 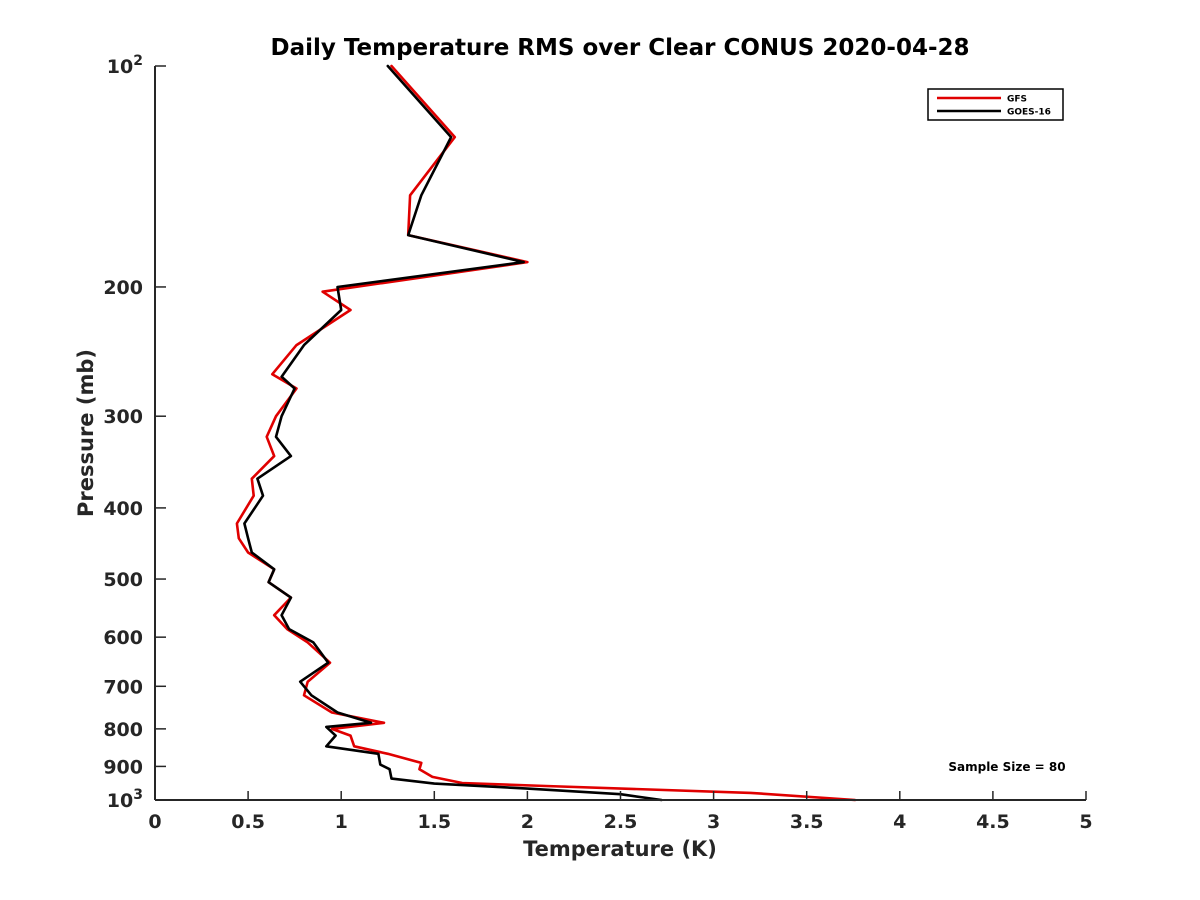 What do you see at coordinates (134, 432) in the screenshot?
I see `y-ticks: 10² 200 300 400 500 600 700 800 900 10³` at bounding box center [134, 432].